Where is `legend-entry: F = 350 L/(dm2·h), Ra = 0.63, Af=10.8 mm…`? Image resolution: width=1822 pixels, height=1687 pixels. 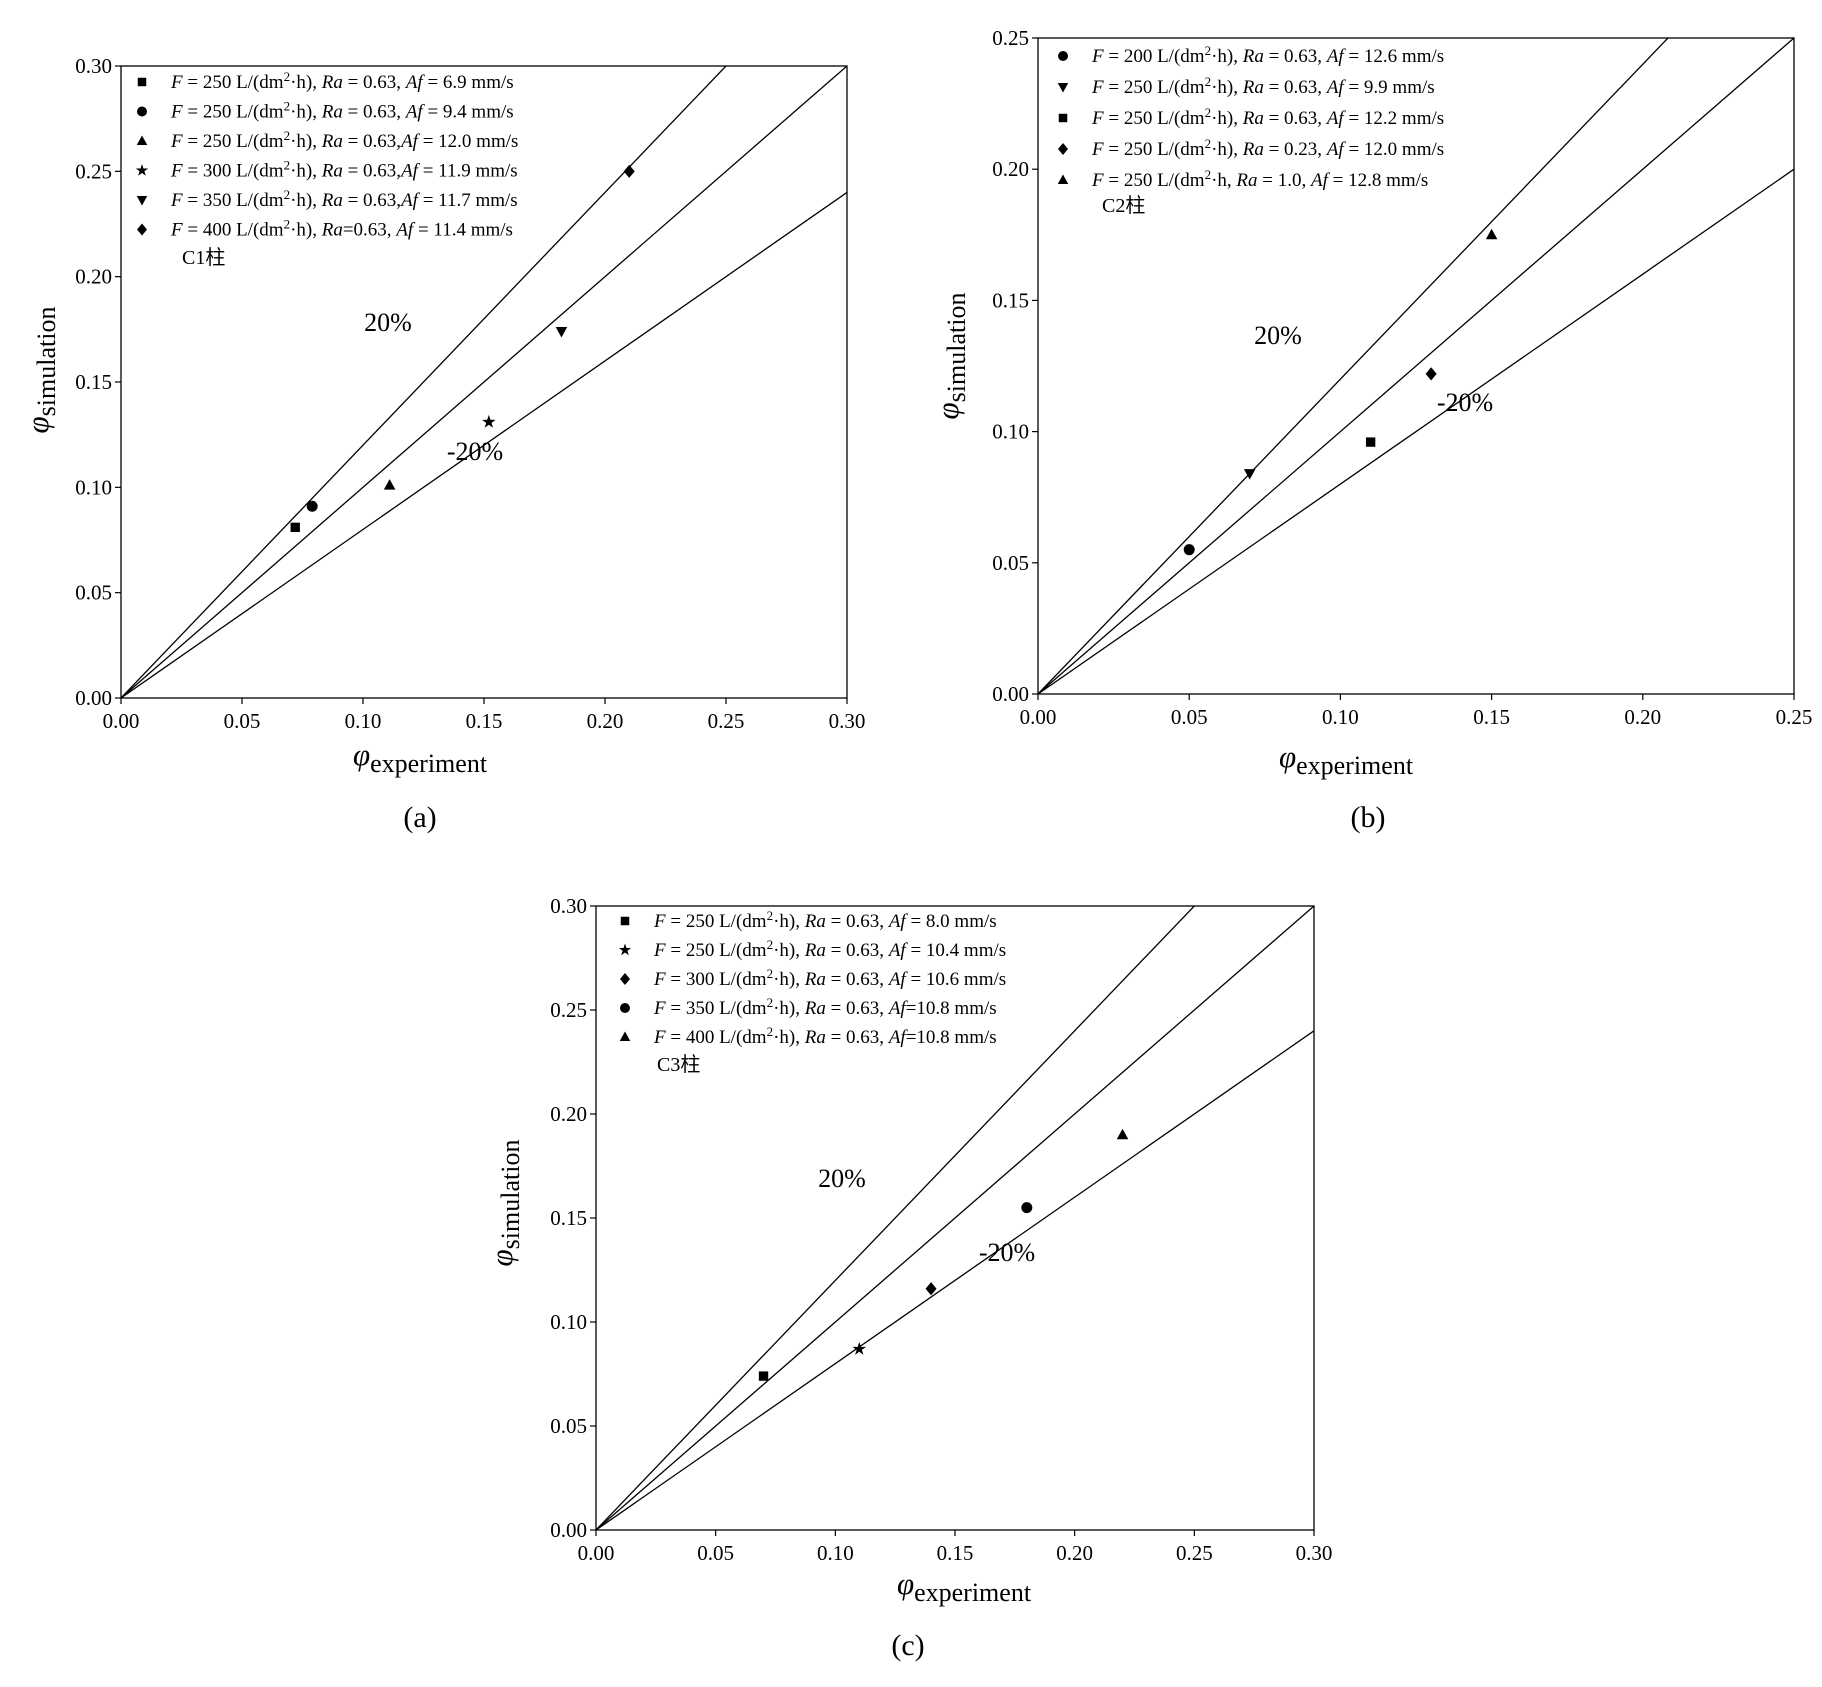 legend-entry: F = 350 L/(dm2·h), Ra = 0.63, Af=10.8 mm… is located at coordinates (825, 1007).